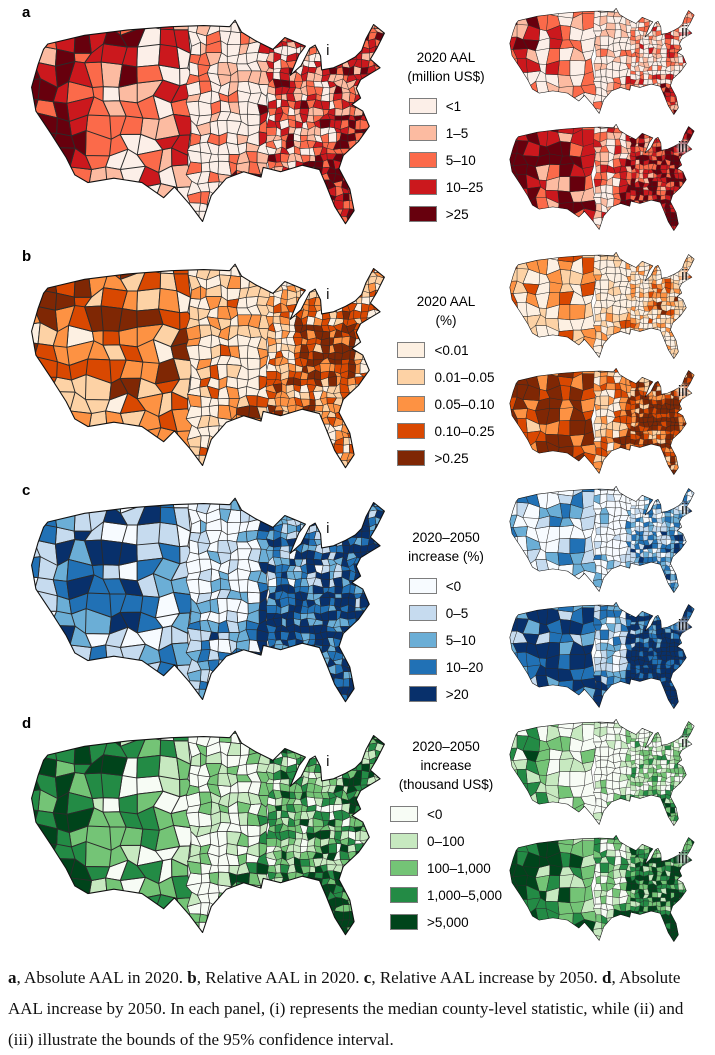 The image size is (715, 1055). What do you see at coordinates (446, 556) in the screenshot?
I see `legend-title-line: increase (%)` at bounding box center [446, 556].